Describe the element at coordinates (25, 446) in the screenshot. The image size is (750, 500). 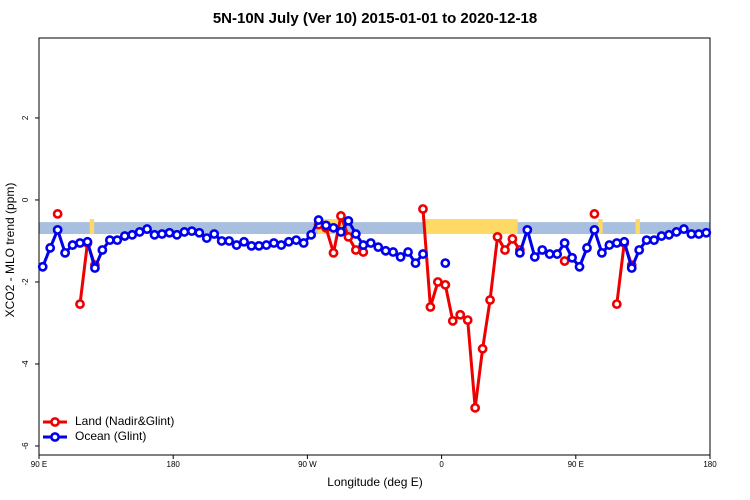
I see `y-tick-label: -6` at that location.